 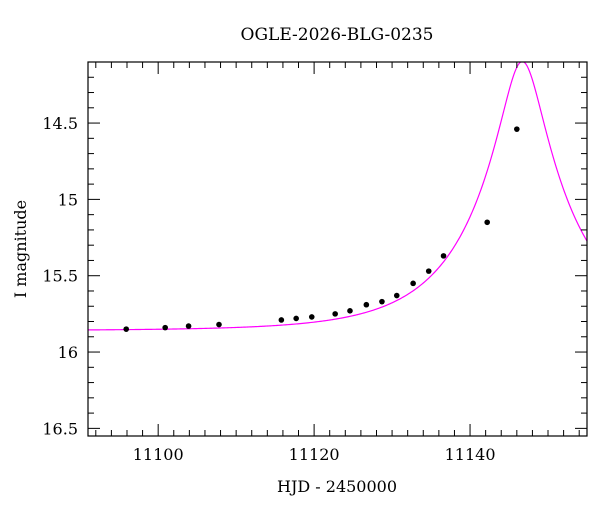 What do you see at coordinates (68, 352) in the screenshot?
I see `y-tick-label: 16` at bounding box center [68, 352].